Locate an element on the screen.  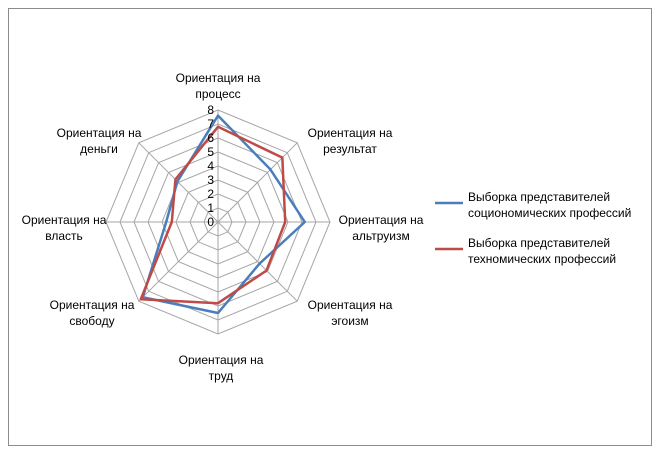
tick-label: 8 is located at coordinates (210, 110).